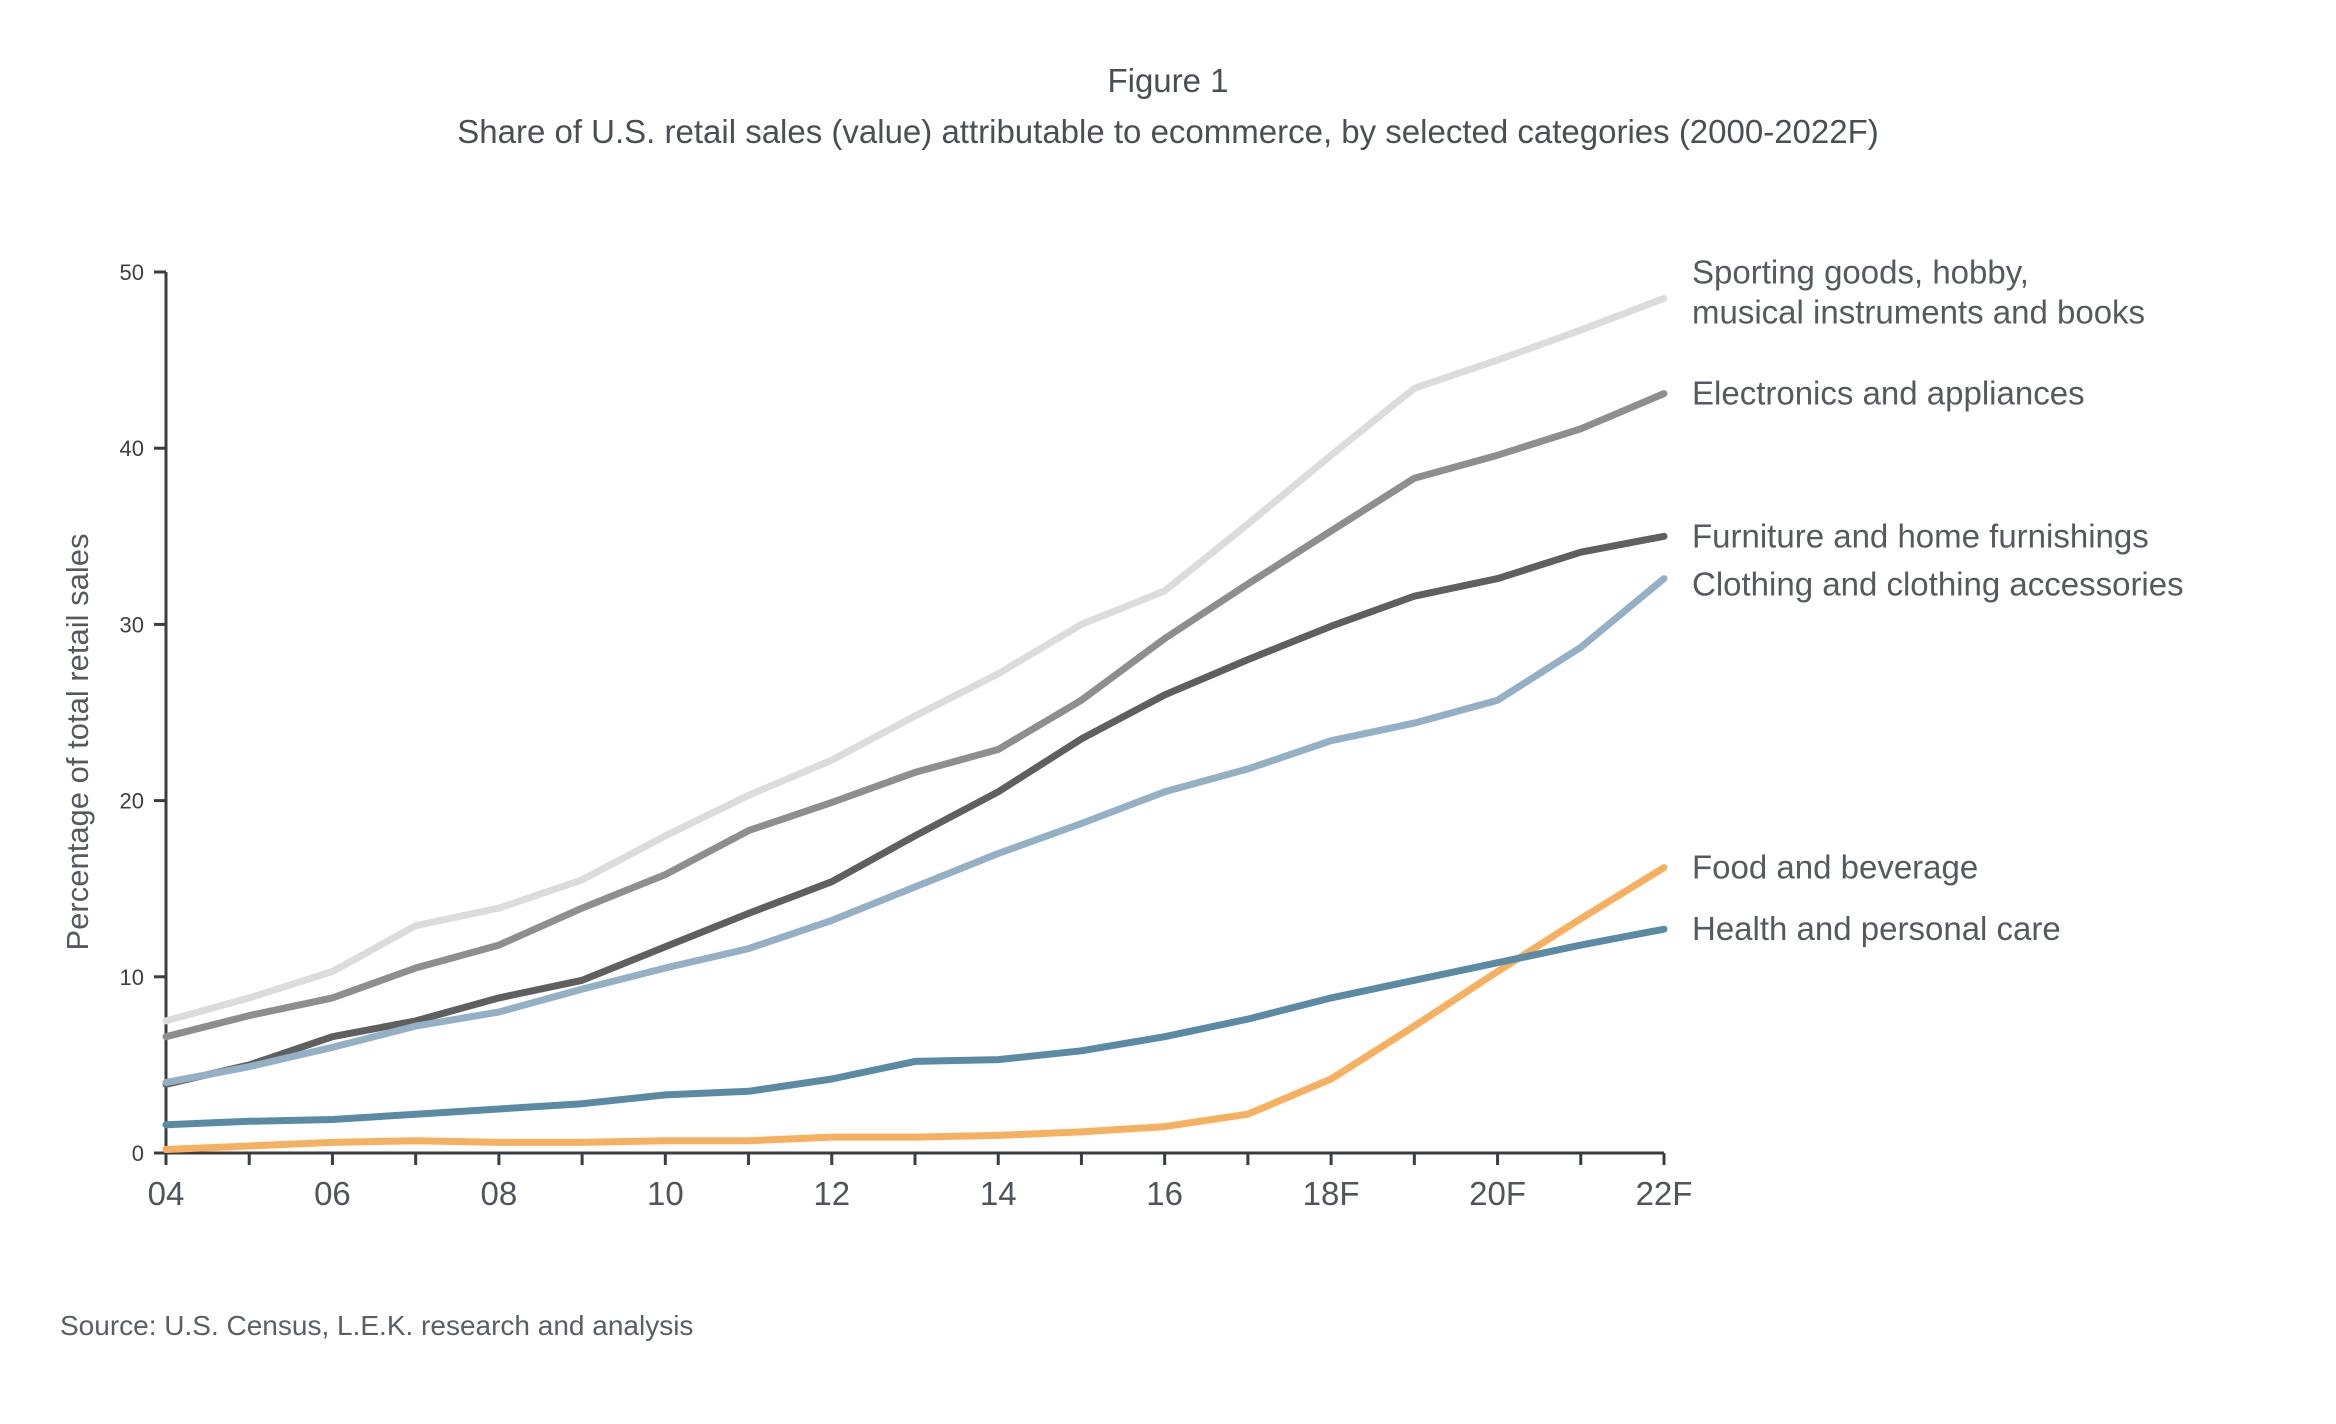  What do you see at coordinates (132, 448) in the screenshot?
I see `y-tick-label: 40` at bounding box center [132, 448].